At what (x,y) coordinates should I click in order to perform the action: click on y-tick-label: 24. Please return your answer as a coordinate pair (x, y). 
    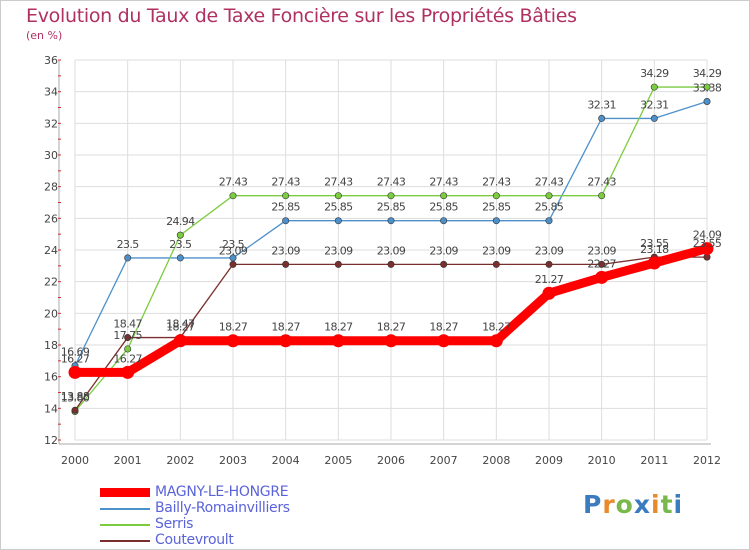
    Looking at the image, I should click on (51, 250).